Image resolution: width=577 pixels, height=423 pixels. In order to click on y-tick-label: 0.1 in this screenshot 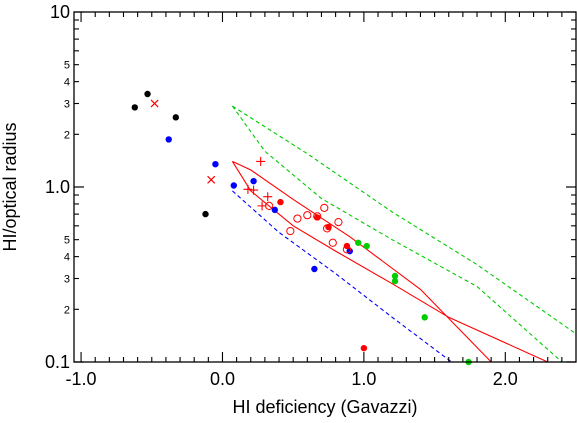, I will do `click(57, 362)`.